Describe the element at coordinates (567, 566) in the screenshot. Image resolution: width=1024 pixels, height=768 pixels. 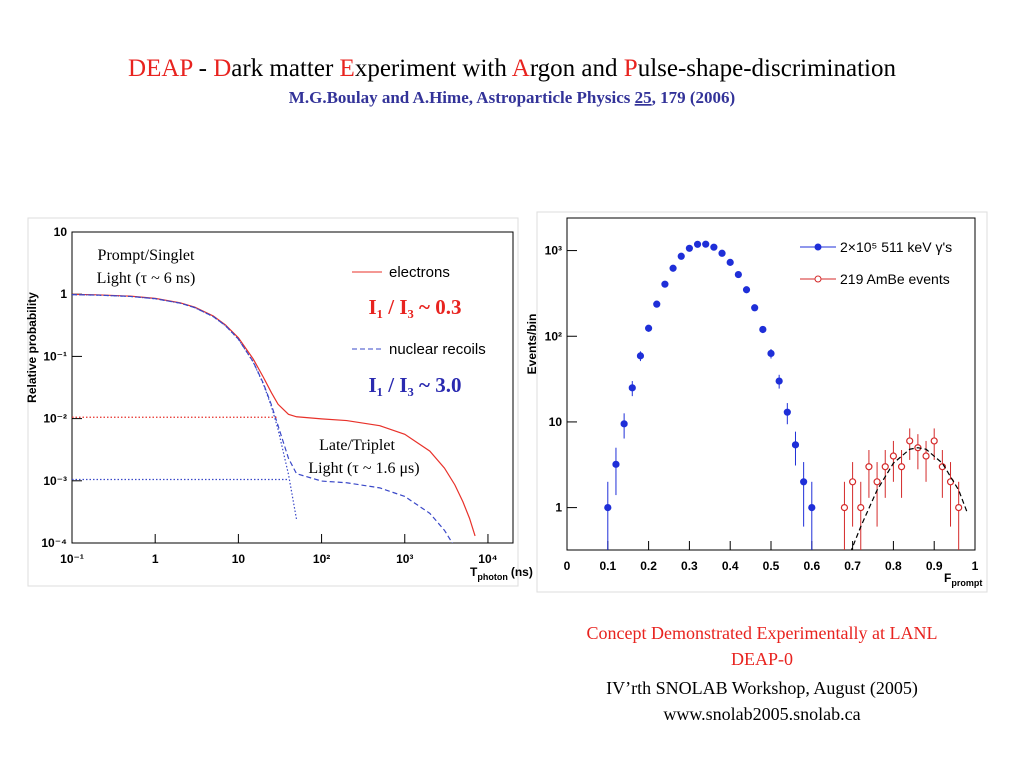
I see `x-tick-label: 0` at that location.